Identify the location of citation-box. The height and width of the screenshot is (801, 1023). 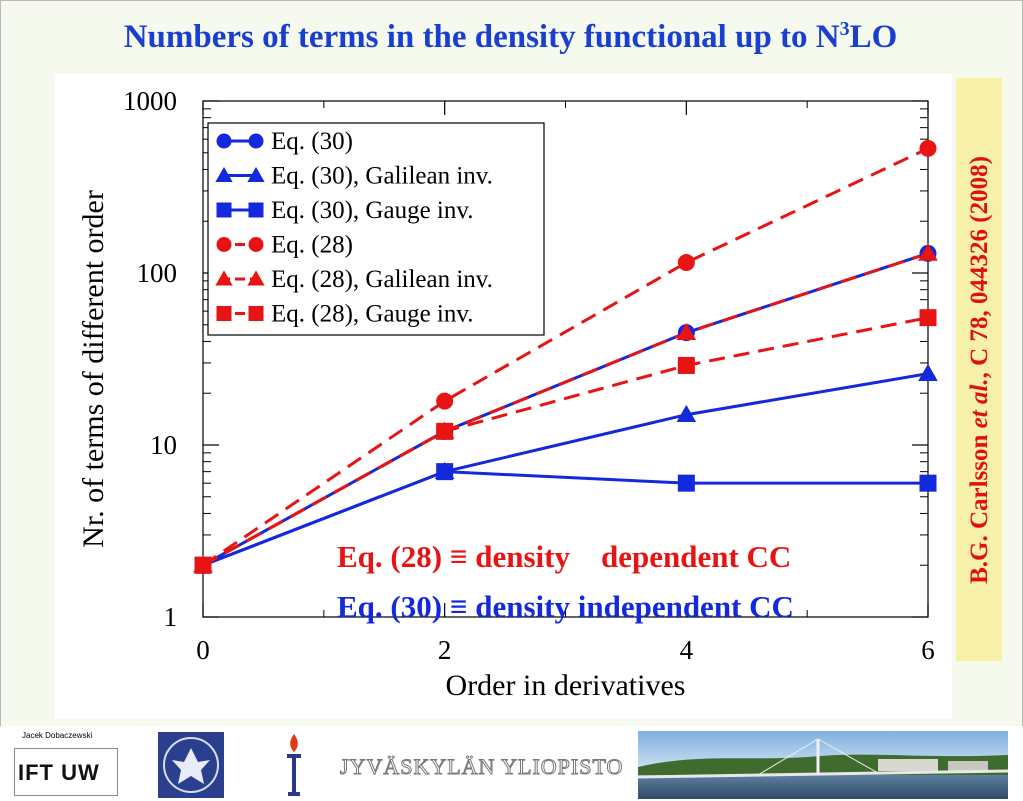
(979, 369).